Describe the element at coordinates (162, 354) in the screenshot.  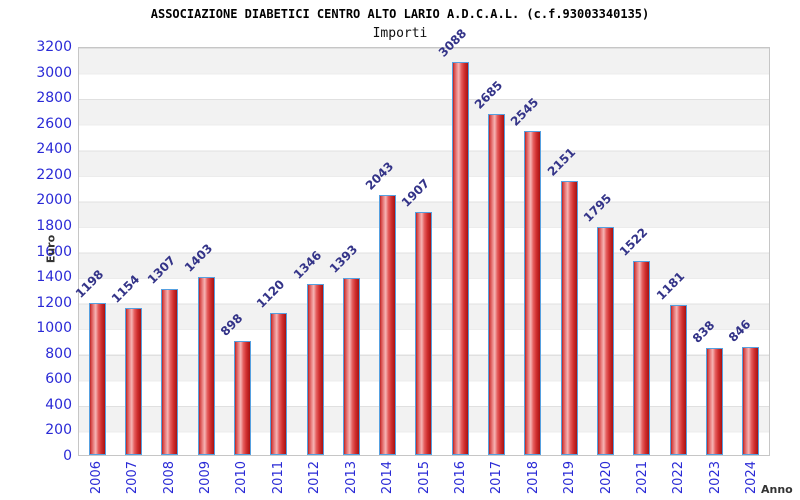
I see `bar-2008: 1307` at that location.